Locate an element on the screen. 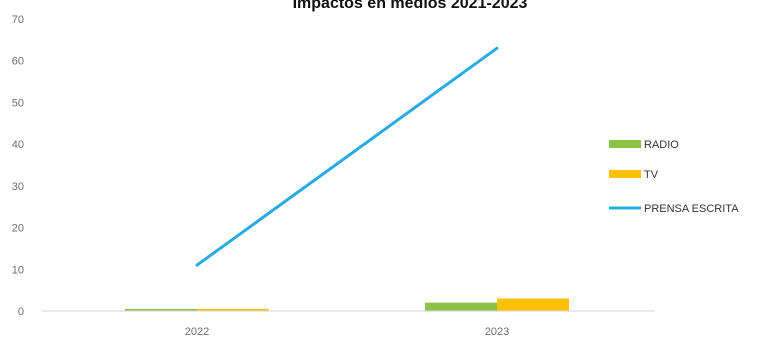 This screenshot has width=766, height=340. legend-label-tv: TV is located at coordinates (651, 175).